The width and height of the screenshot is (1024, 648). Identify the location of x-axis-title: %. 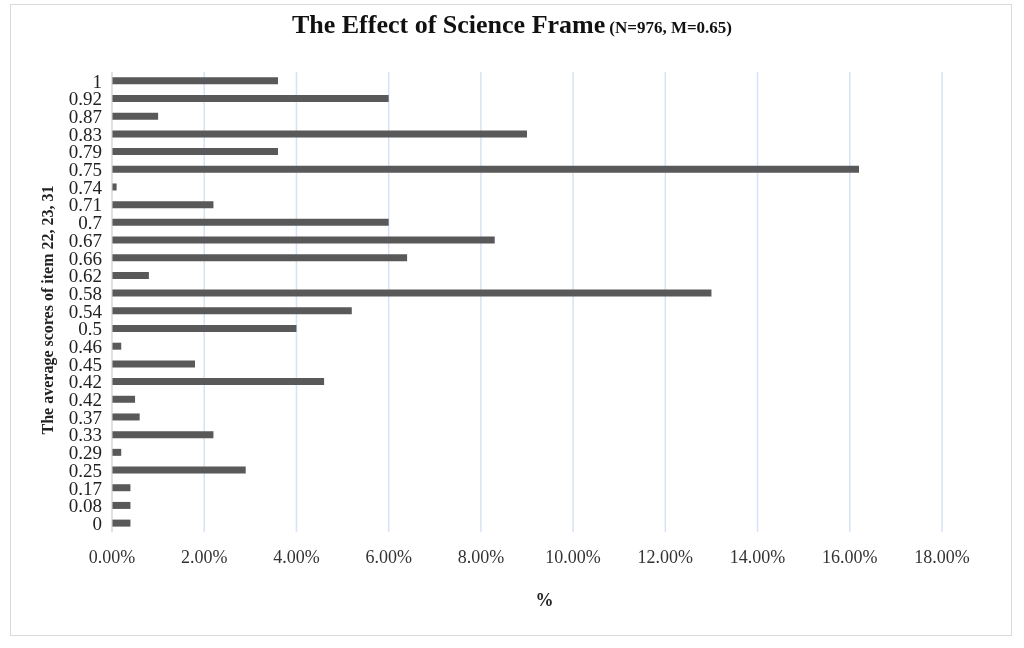
(544, 600).